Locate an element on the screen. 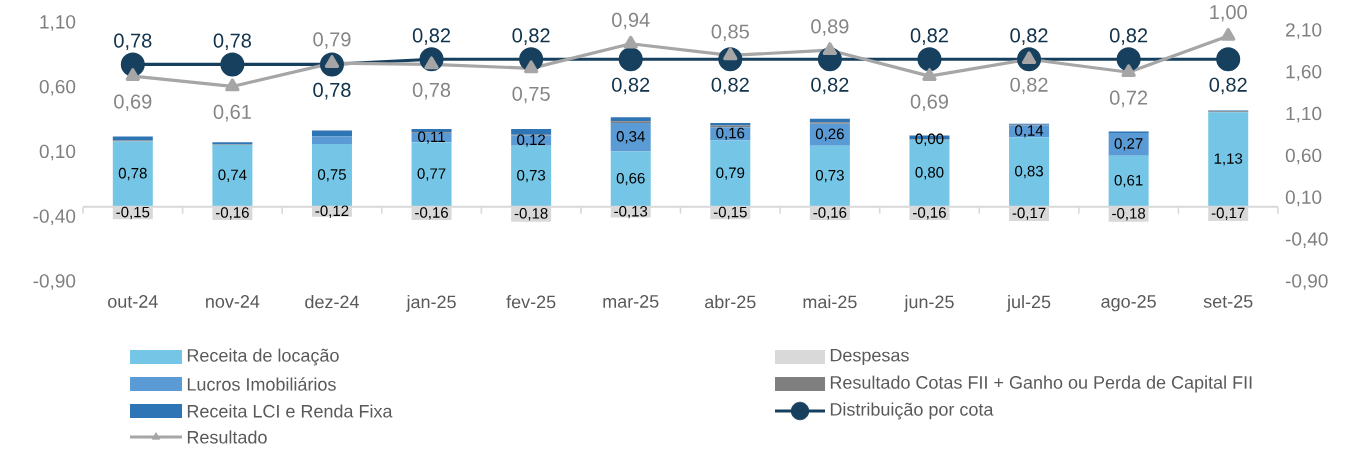 The height and width of the screenshot is (452, 1358). data-label: 0,83 is located at coordinates (1029, 172).